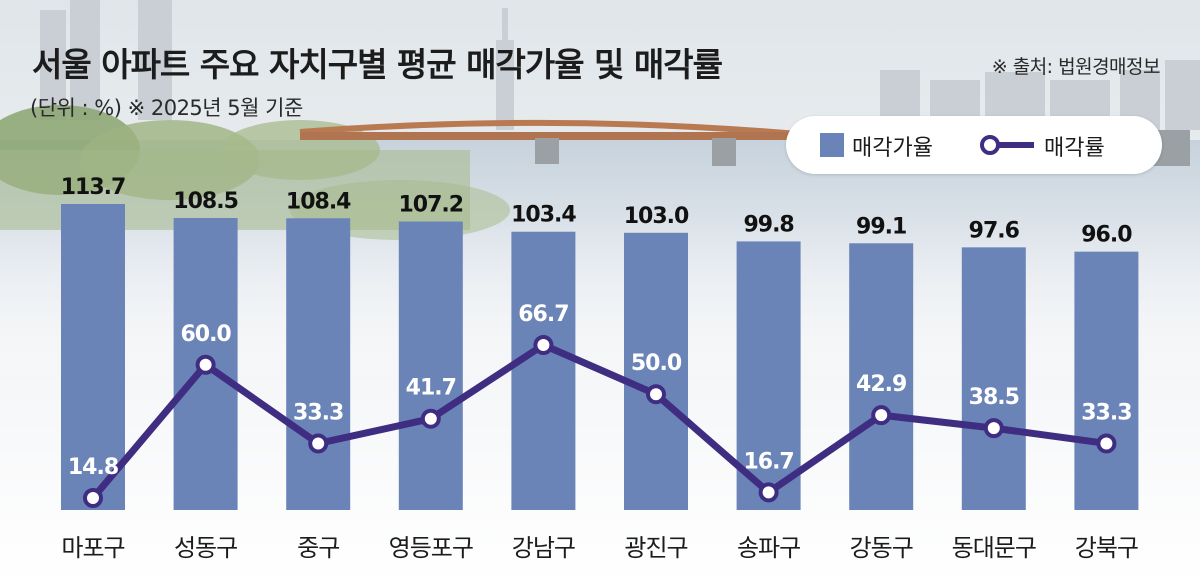 This screenshot has width=1200, height=588. What do you see at coordinates (768, 224) in the screenshot?
I see `bar-value-label: 99.8` at bounding box center [768, 224].